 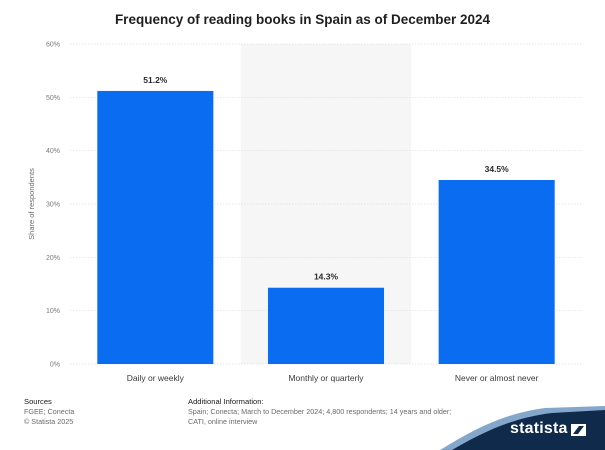 I want to click on statista-logo-icon, so click(x=578, y=430).